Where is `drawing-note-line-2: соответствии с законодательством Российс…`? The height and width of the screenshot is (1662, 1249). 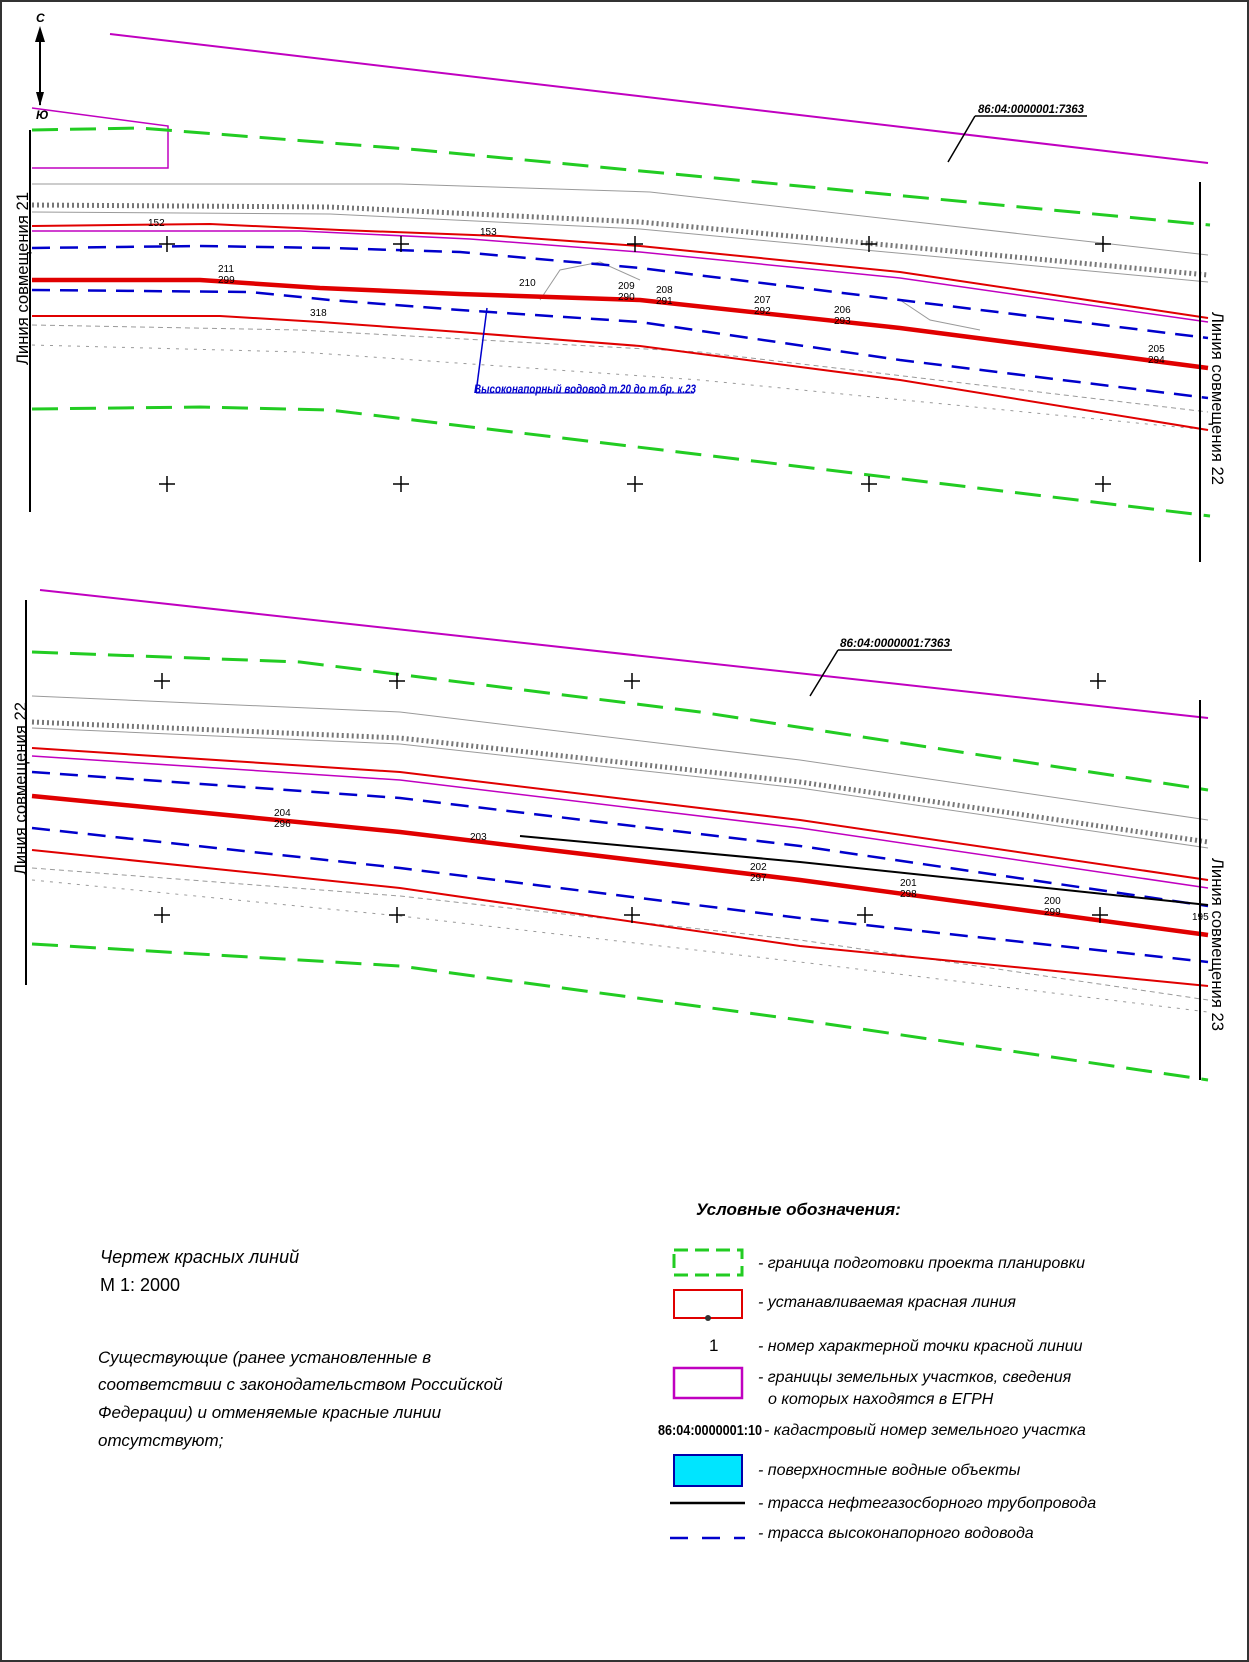
drawing-note-line-2: соответствии с законодательством Российс… is located at coordinates (300, 1384).